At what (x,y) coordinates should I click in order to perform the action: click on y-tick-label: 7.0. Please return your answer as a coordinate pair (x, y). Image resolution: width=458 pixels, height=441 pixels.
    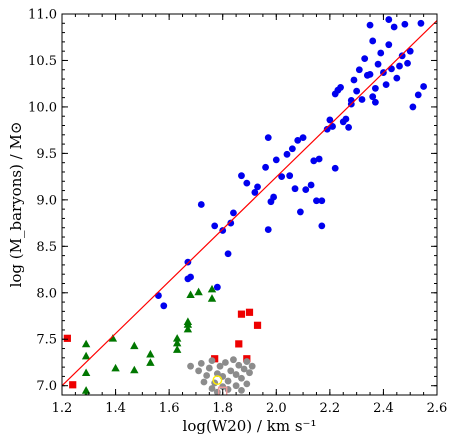
    Looking at the image, I should click on (46, 386).